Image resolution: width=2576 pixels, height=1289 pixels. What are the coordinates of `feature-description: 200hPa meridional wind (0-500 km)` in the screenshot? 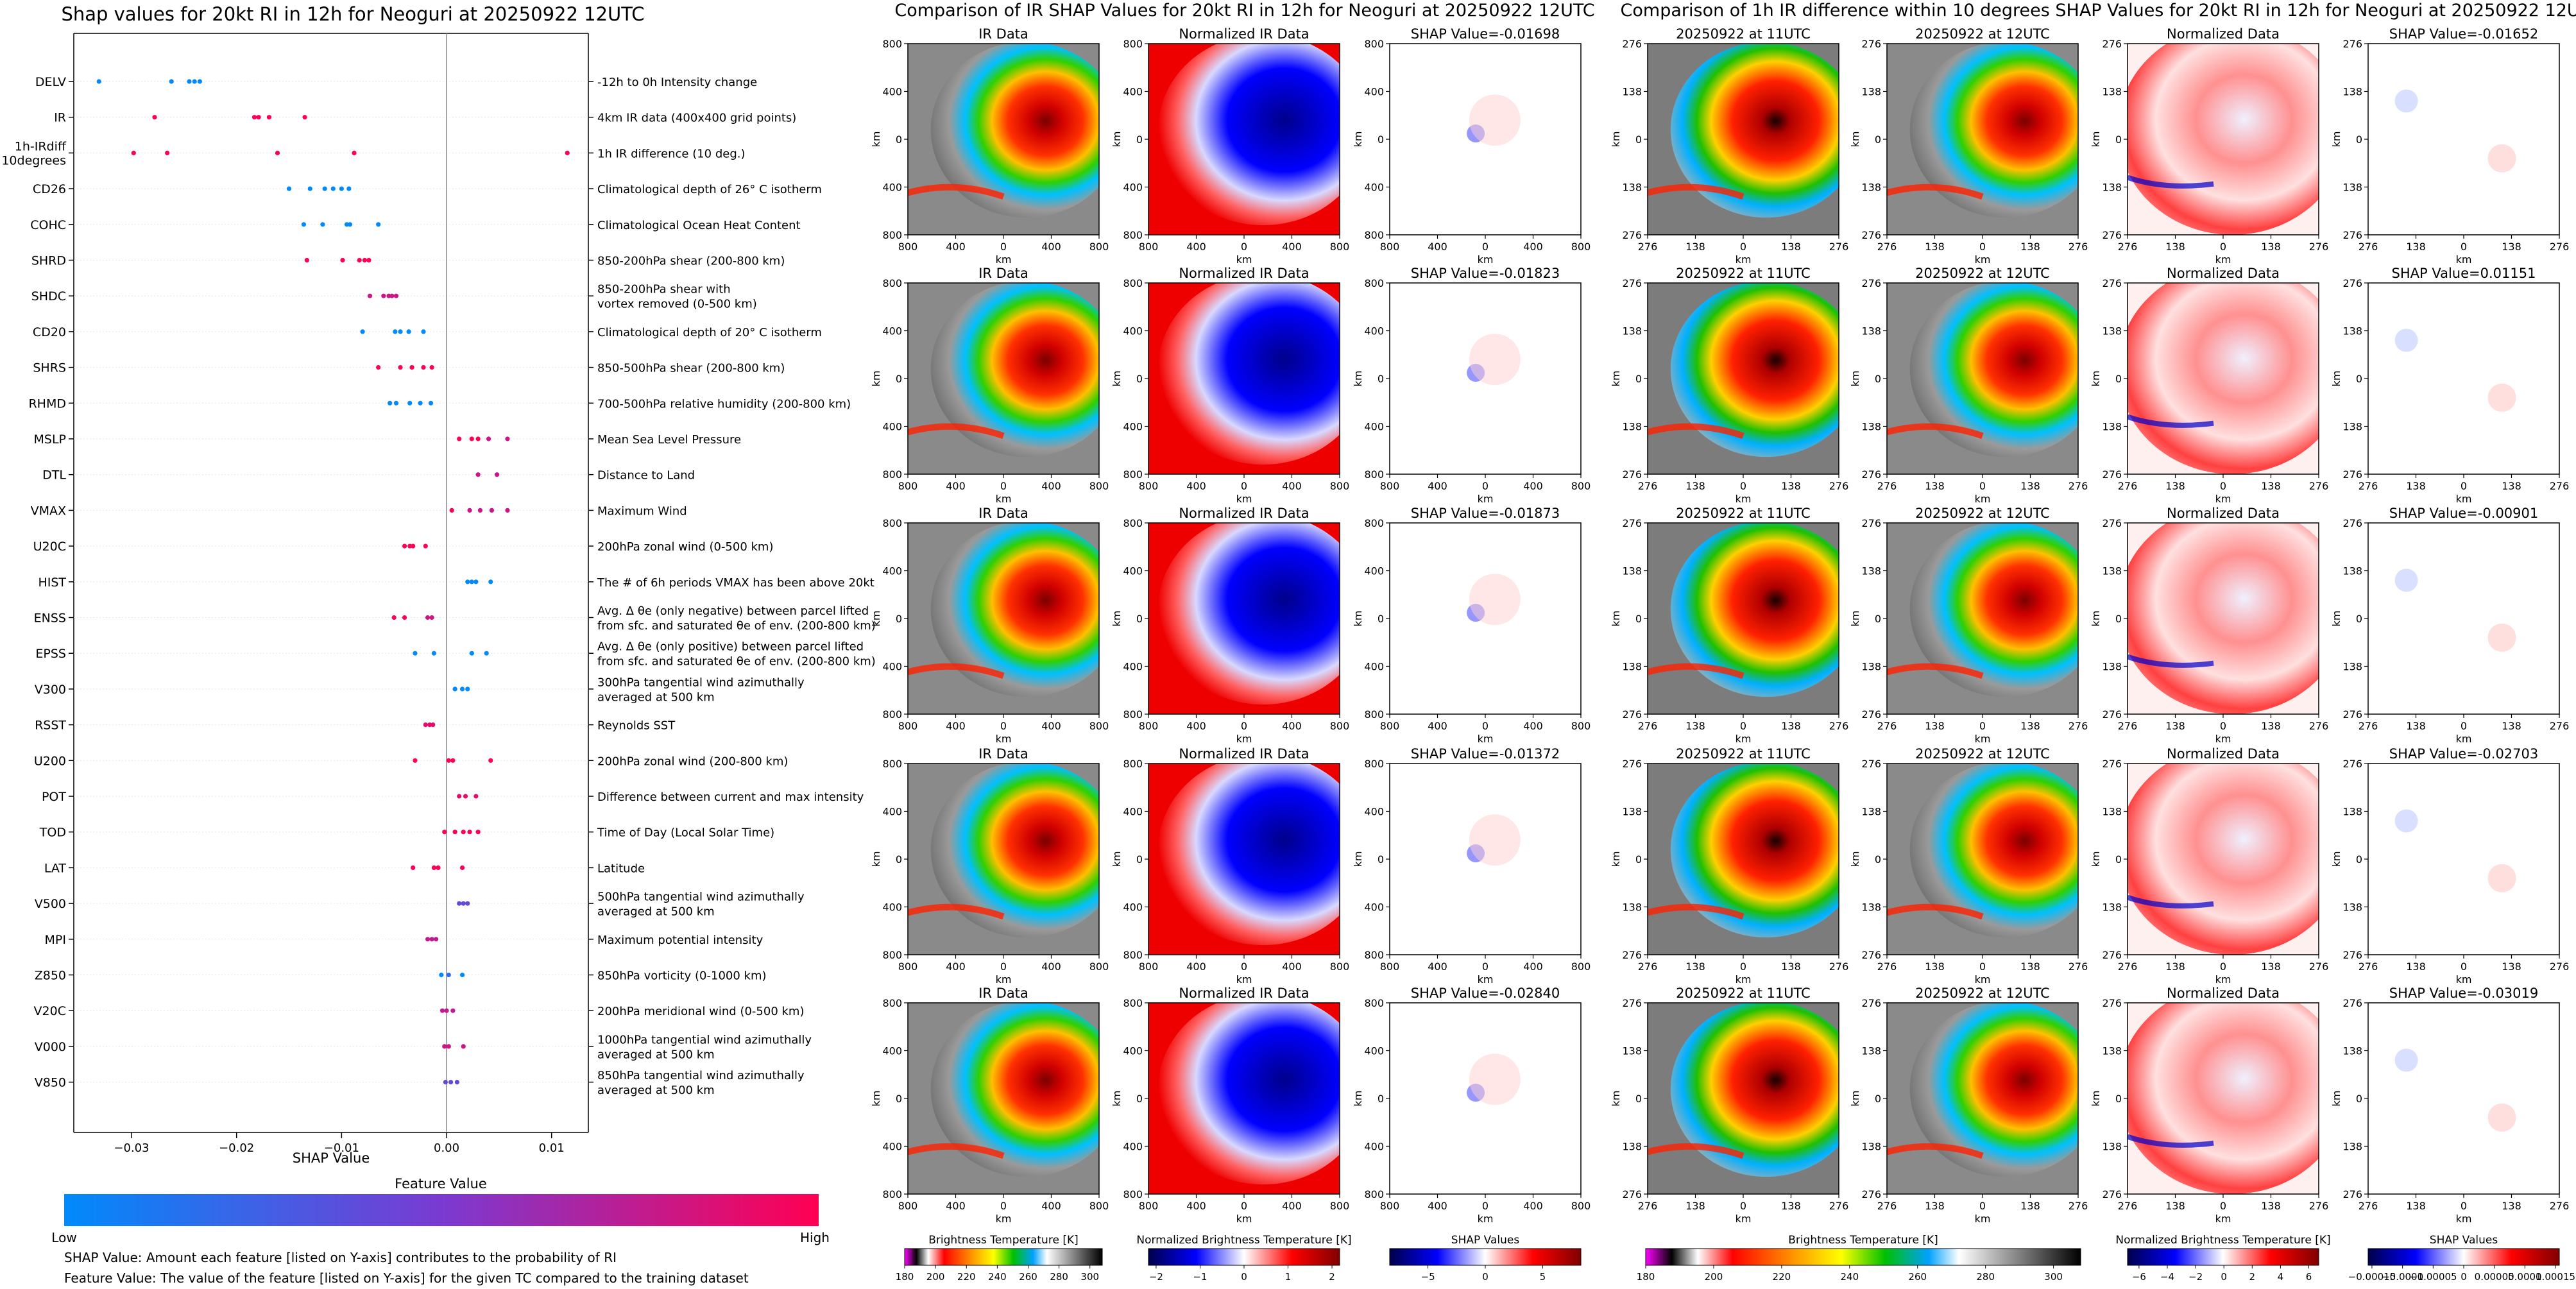 It's located at (700, 1011).